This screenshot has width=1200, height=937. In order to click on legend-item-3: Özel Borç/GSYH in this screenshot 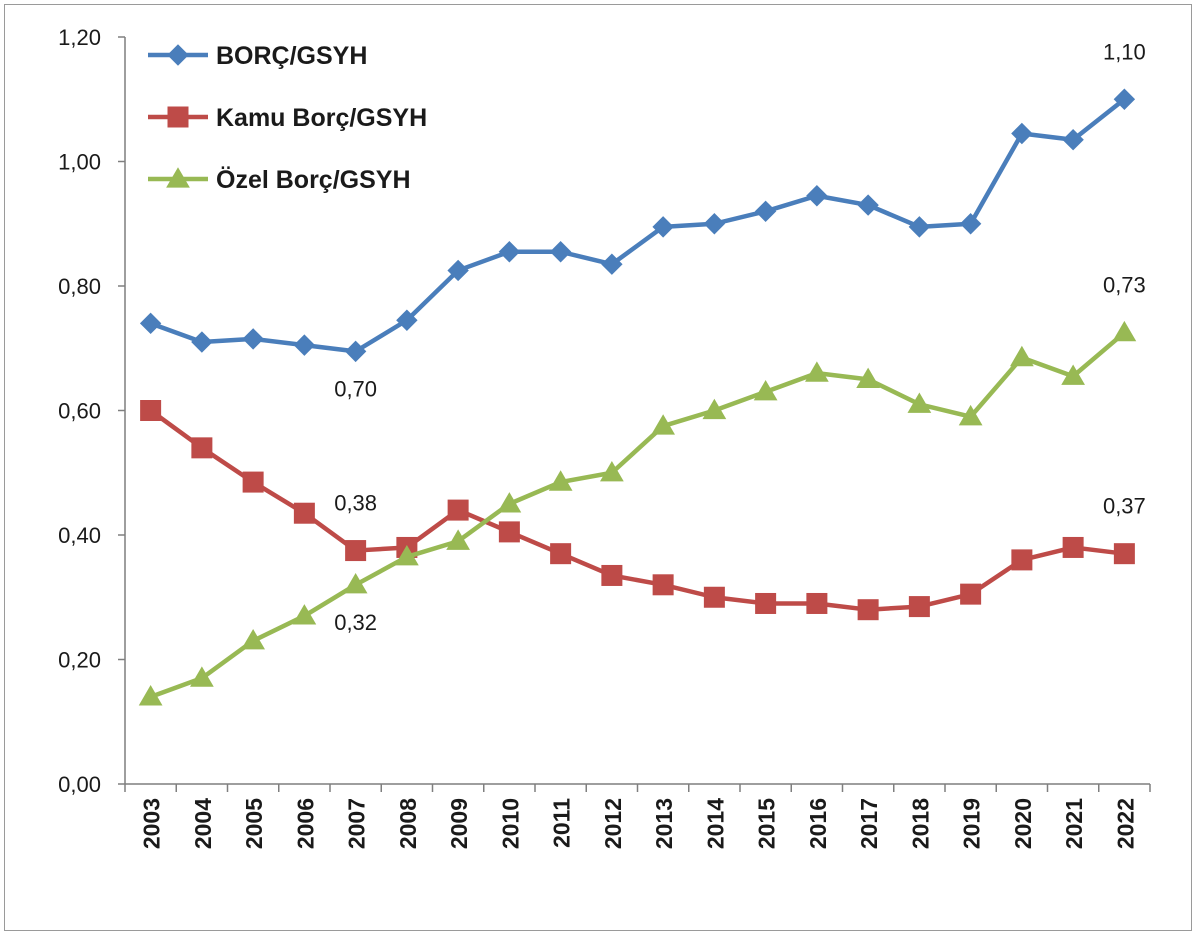, I will do `click(279, 179)`.